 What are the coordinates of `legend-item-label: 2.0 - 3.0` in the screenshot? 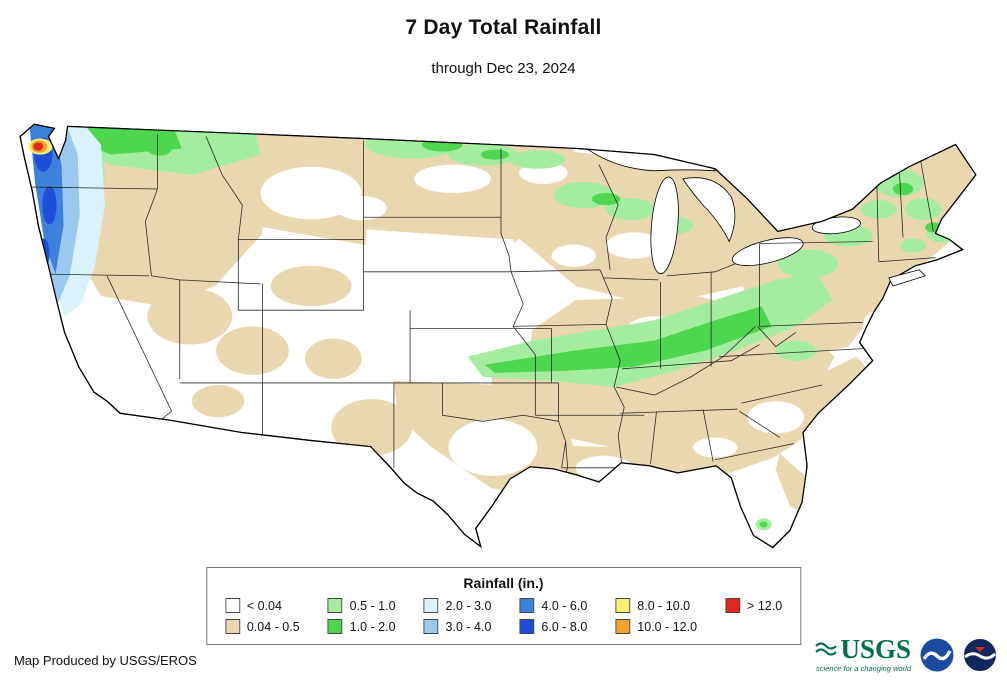 It's located at (468, 605).